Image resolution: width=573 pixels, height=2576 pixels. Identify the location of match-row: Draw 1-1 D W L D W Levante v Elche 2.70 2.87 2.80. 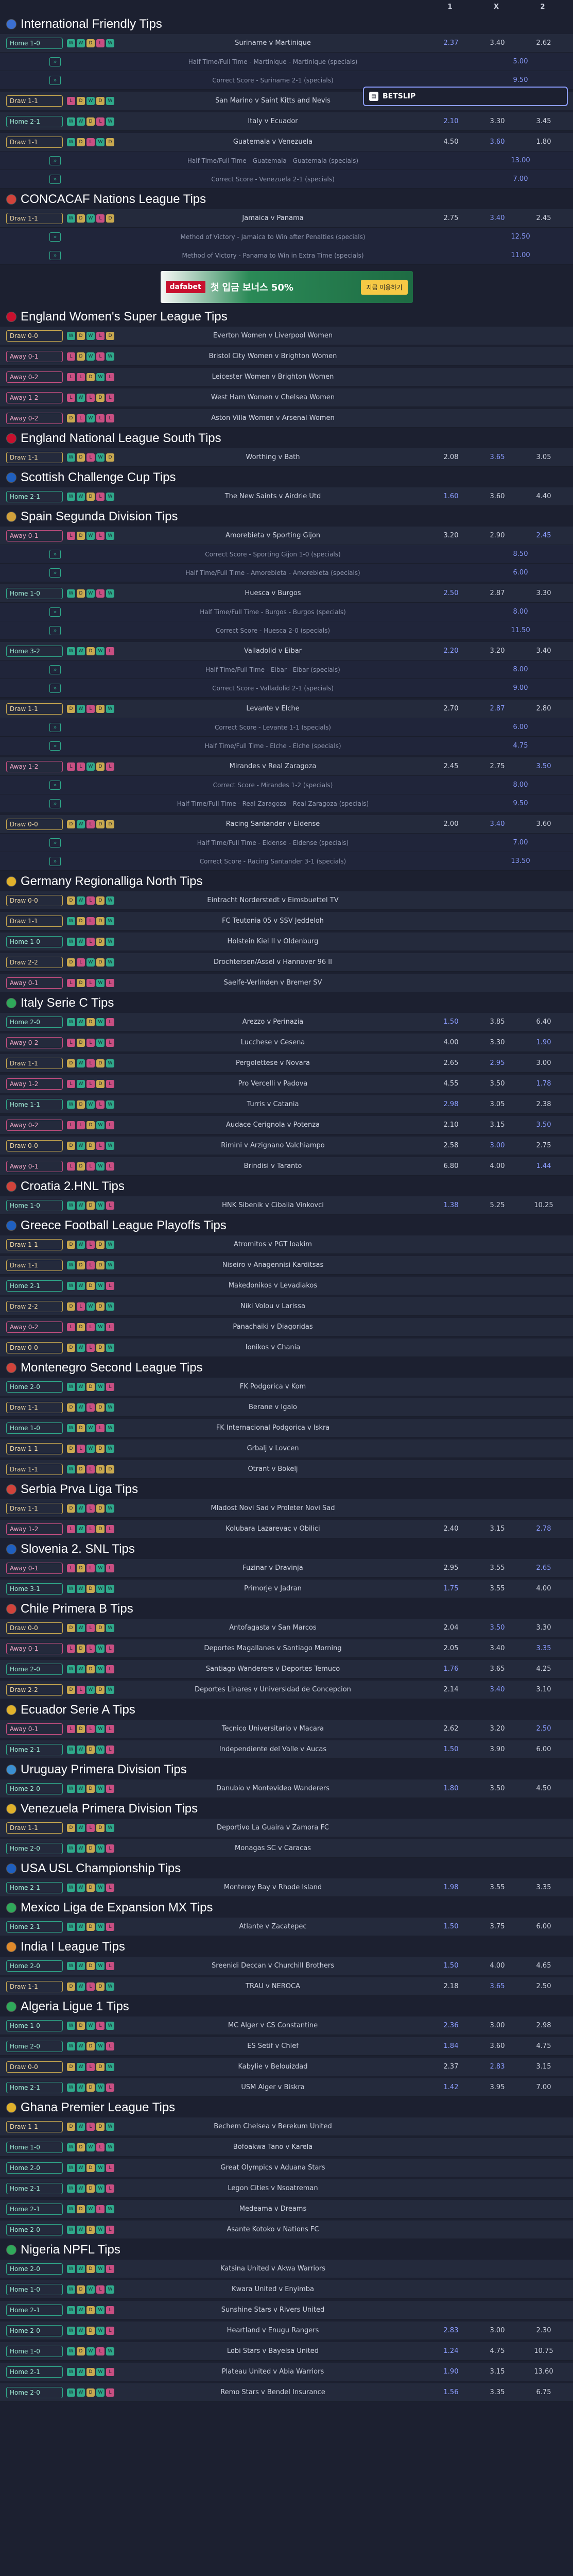
(286, 709).